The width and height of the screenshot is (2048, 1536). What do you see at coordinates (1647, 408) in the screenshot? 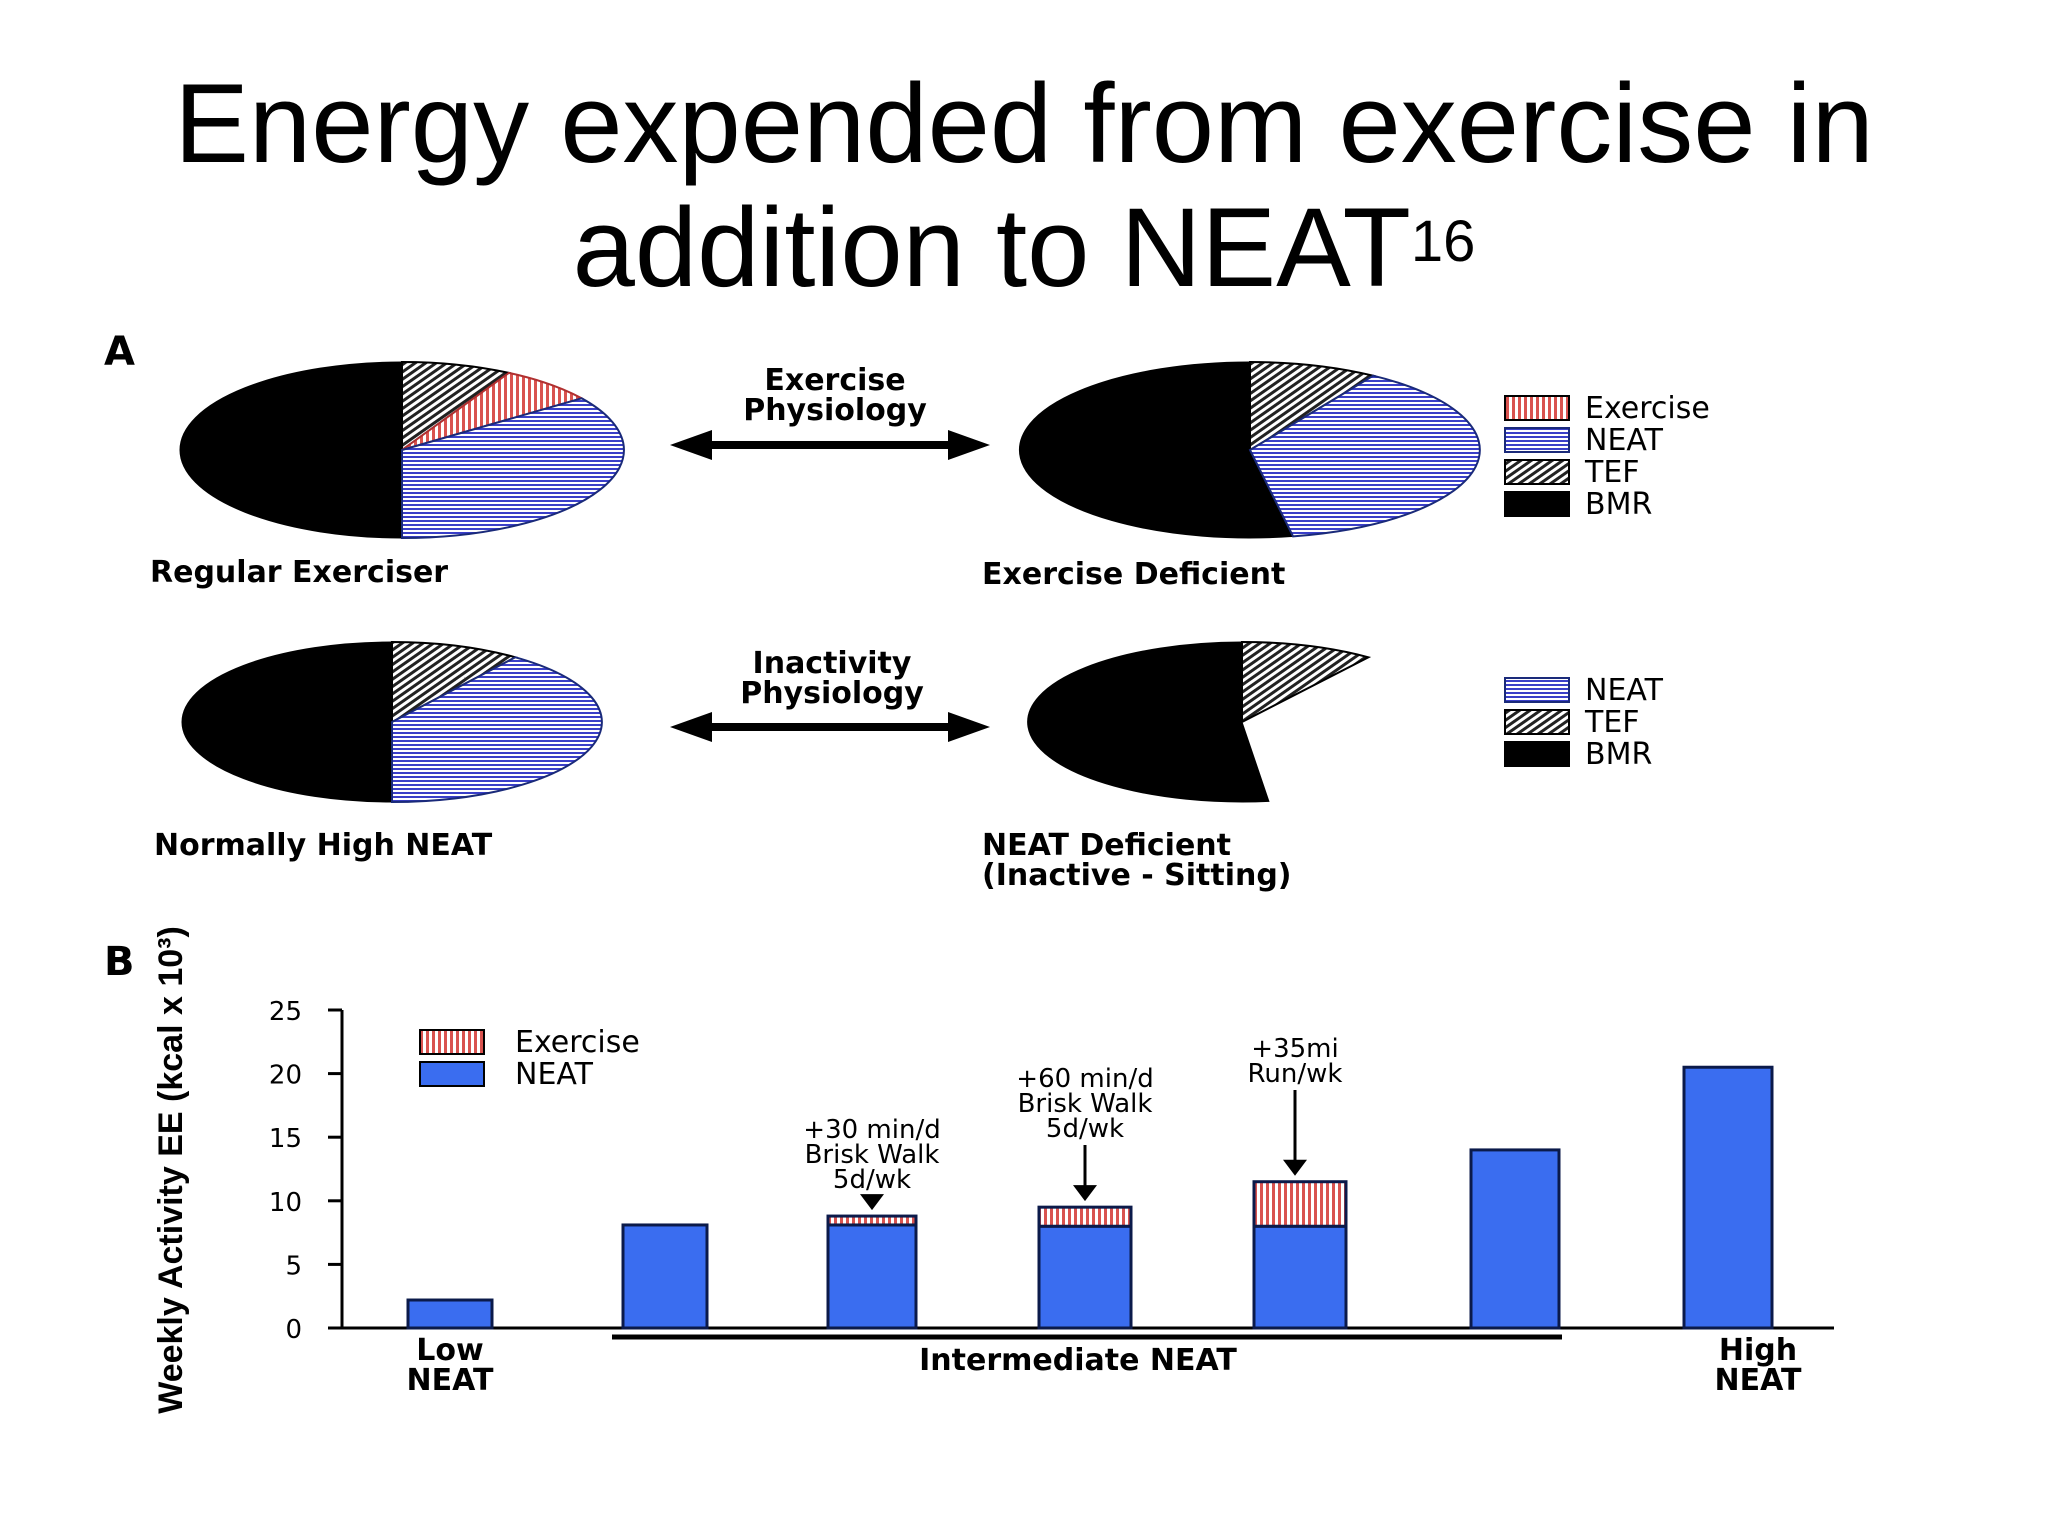
I see `legend-top-label-exercise: Exercise` at bounding box center [1647, 408].